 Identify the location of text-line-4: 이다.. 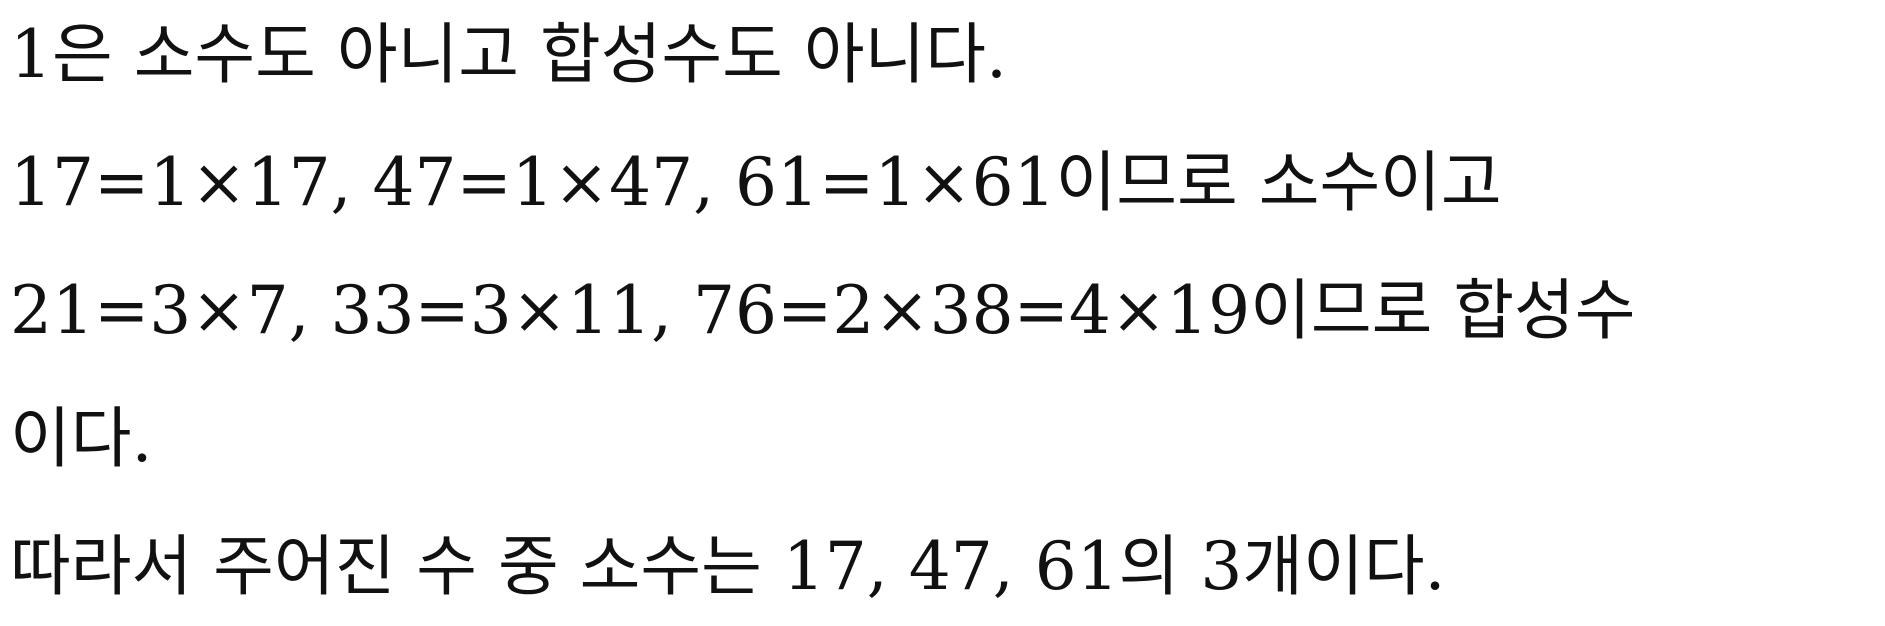
(81, 438).